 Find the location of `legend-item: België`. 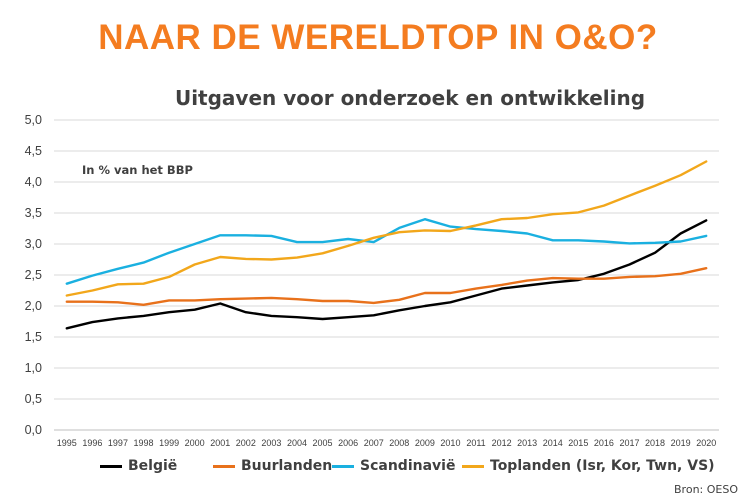

legend-item: België is located at coordinates (138, 466).